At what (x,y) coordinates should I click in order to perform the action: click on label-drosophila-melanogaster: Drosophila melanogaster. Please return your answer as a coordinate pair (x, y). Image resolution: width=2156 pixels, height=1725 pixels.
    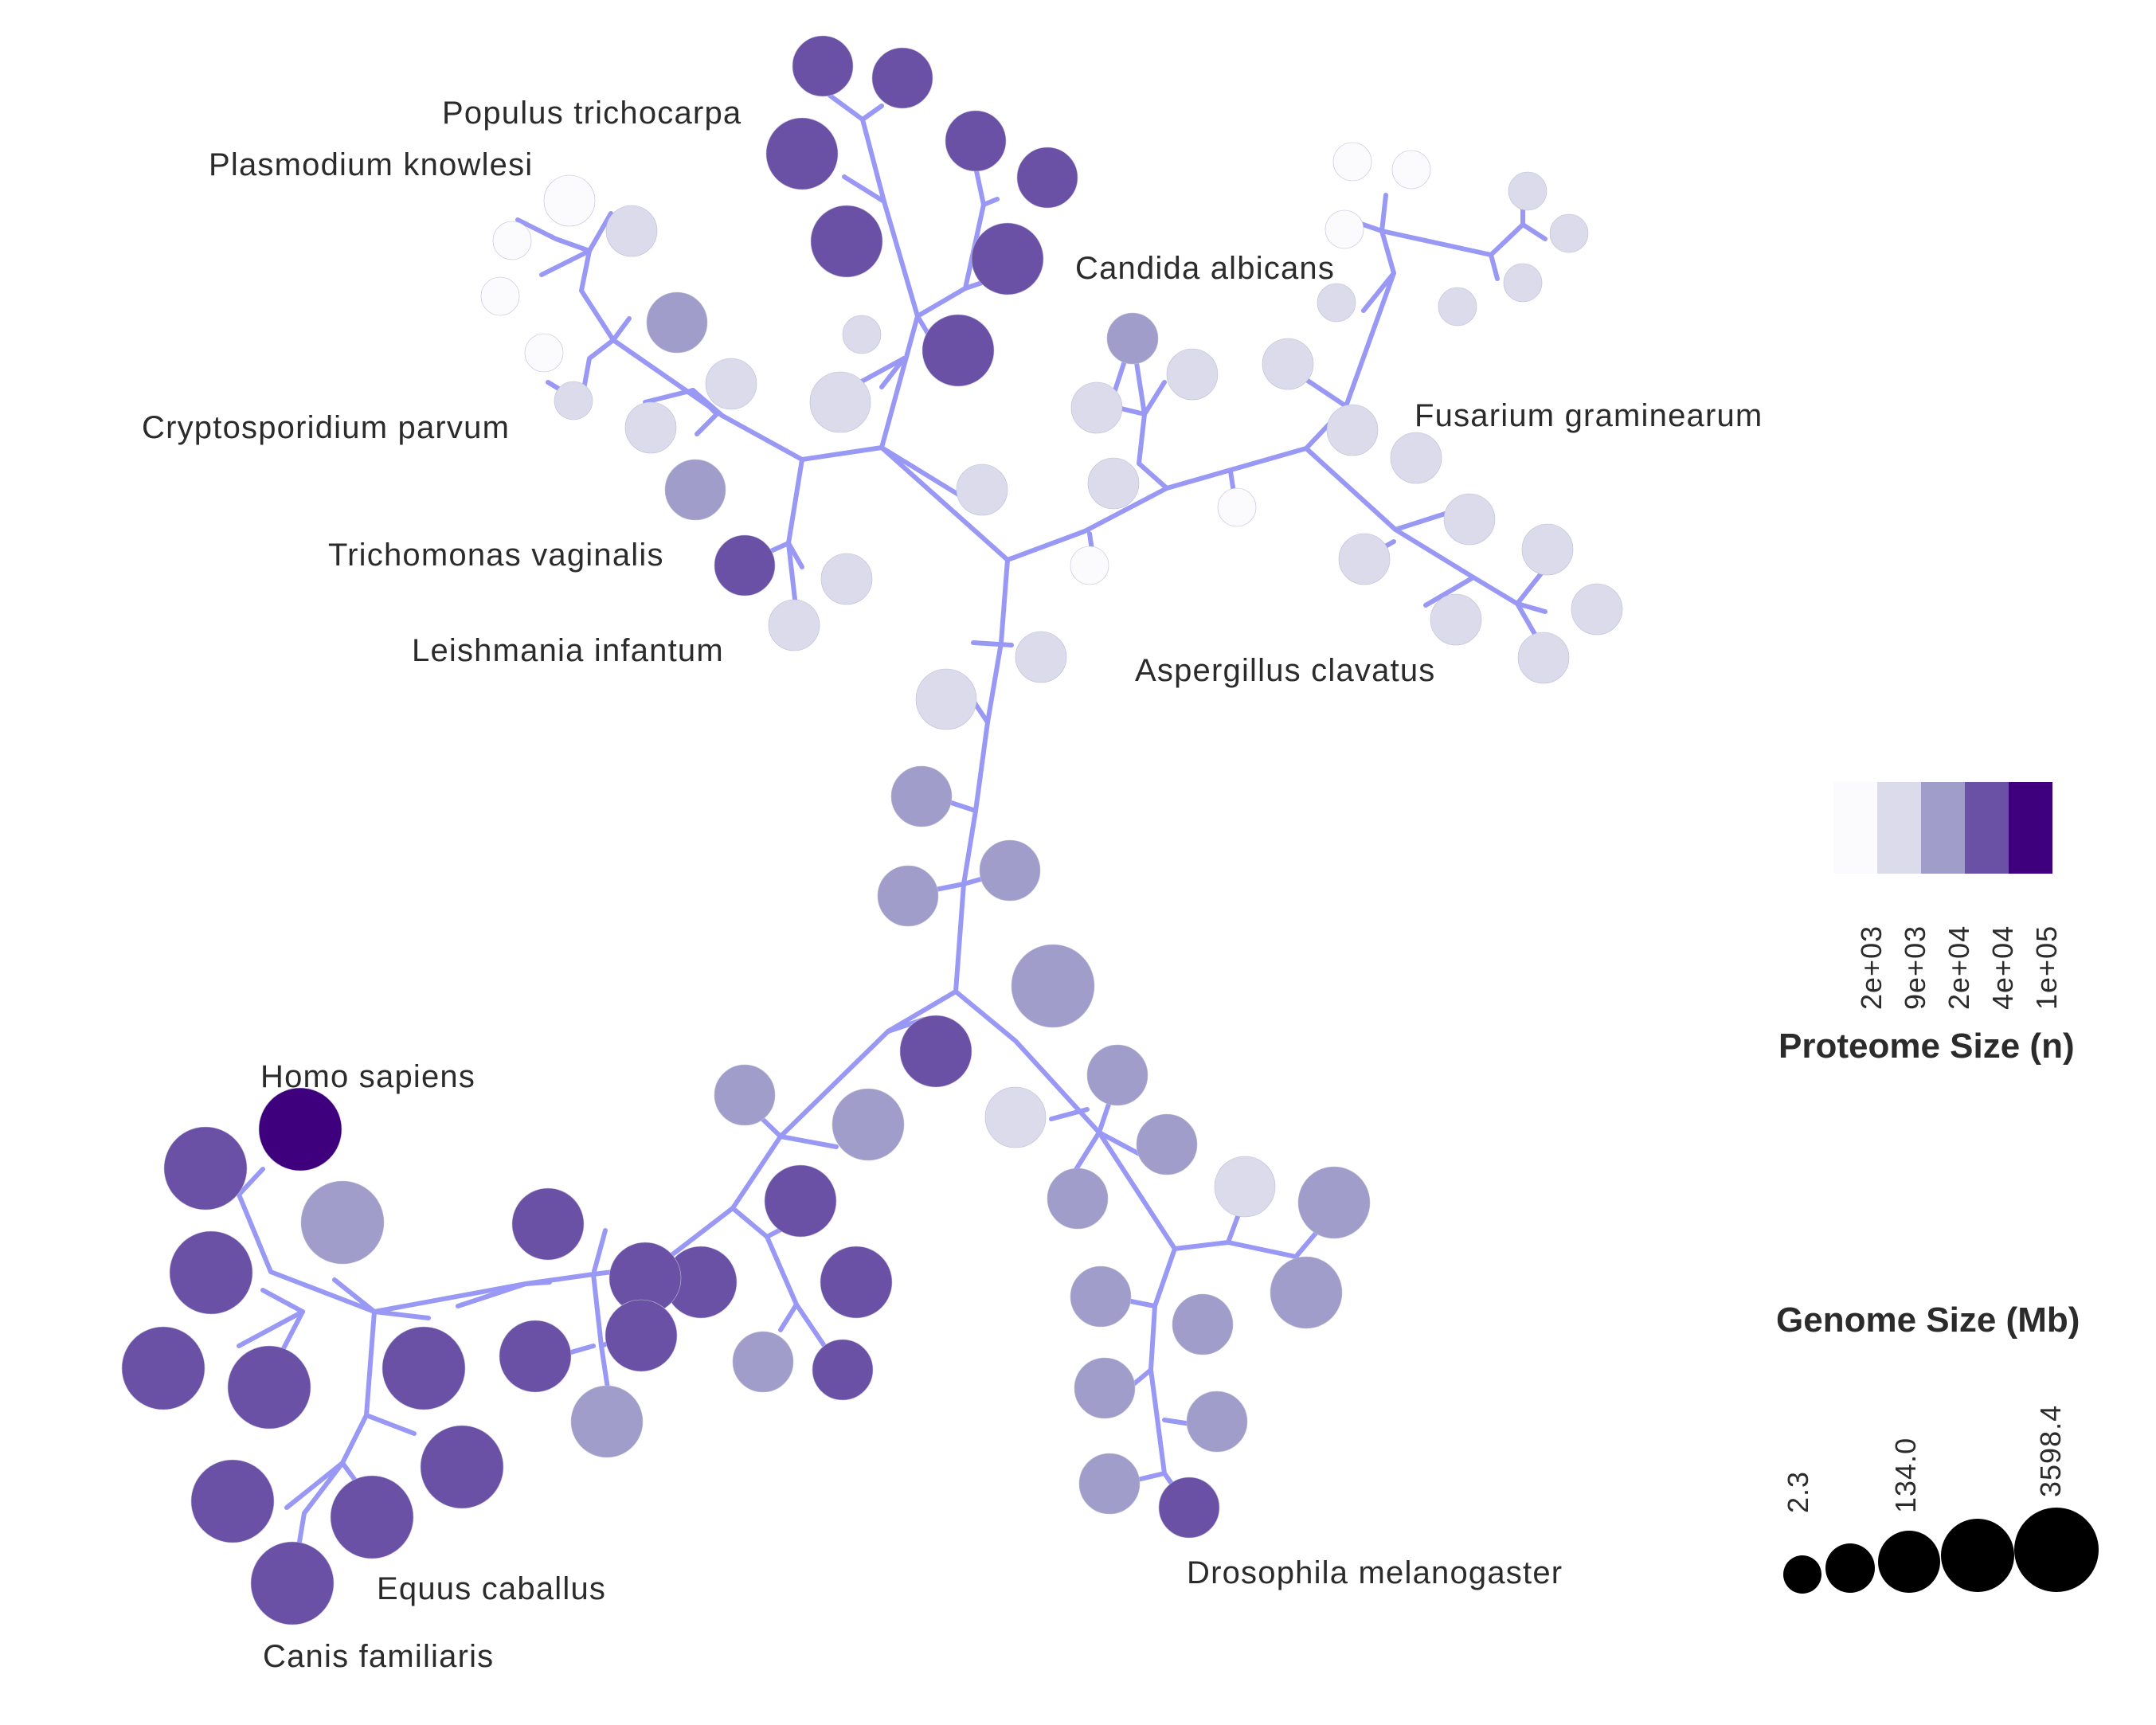
    Looking at the image, I should click on (1375, 1572).